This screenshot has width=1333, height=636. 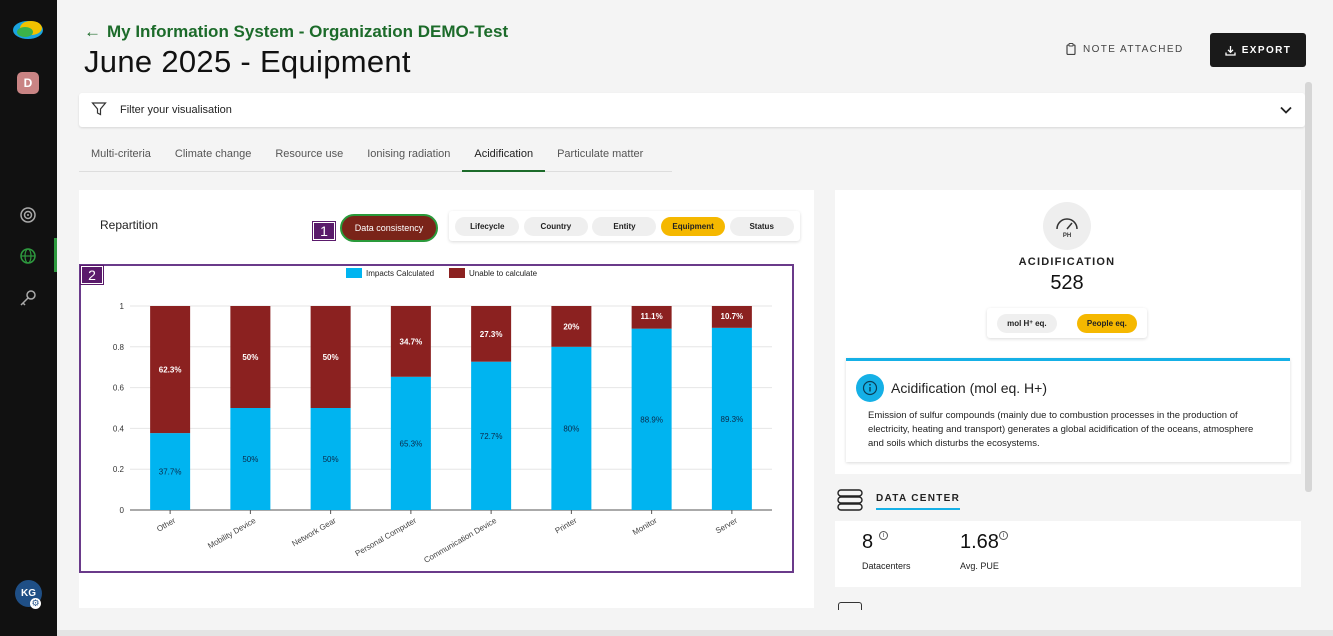 What do you see at coordinates (119, 428) in the screenshot?
I see `y-tick-label: 0.4` at bounding box center [119, 428].